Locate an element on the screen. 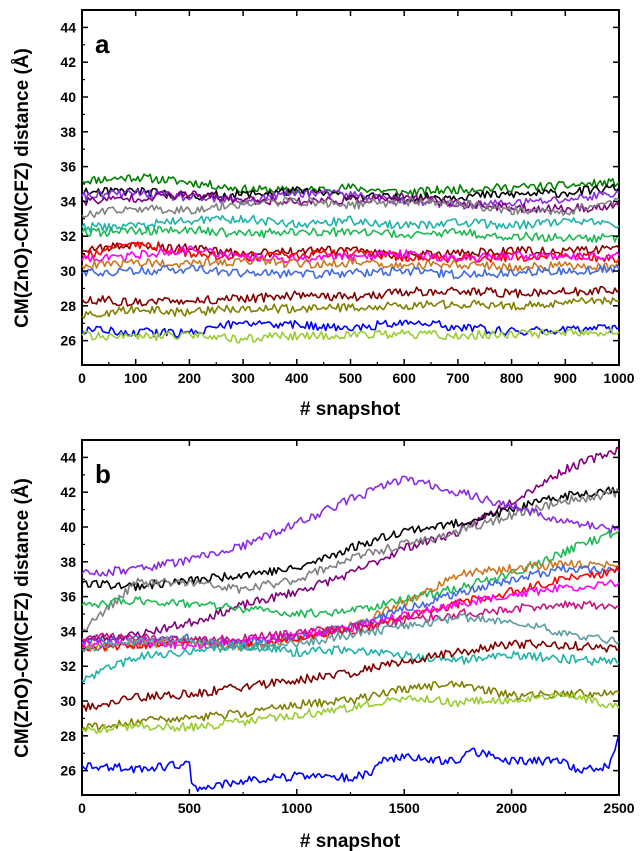 The image size is (641, 851). panel-b-x-tick-label: 0 is located at coordinates (82, 808).